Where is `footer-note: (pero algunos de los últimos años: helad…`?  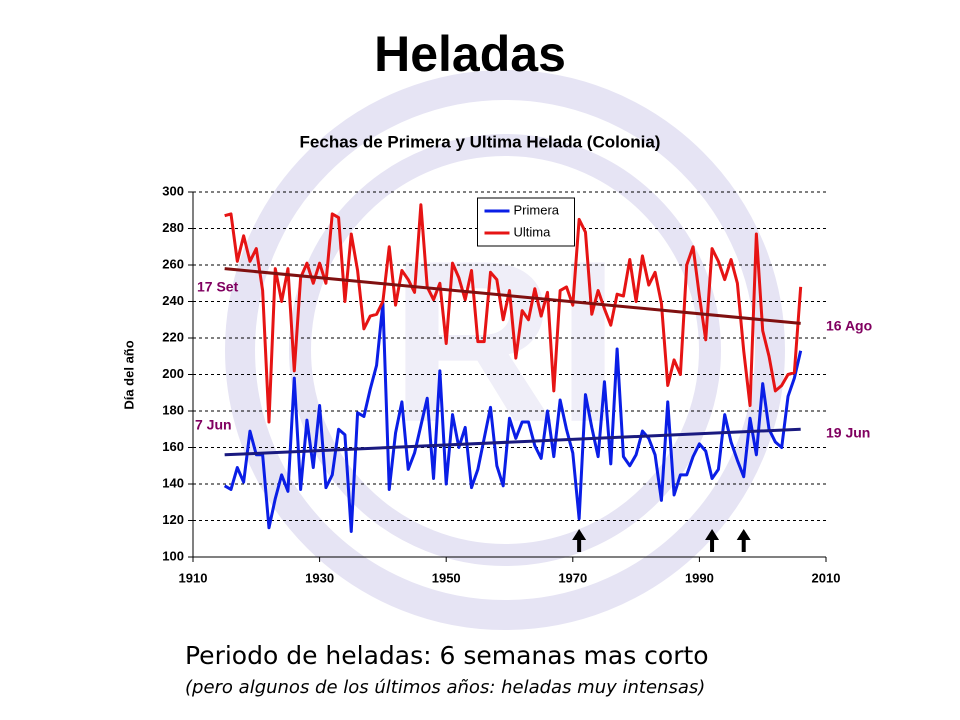
footer-note: (pero algunos de los últimos años: helad… is located at coordinates (445, 687).